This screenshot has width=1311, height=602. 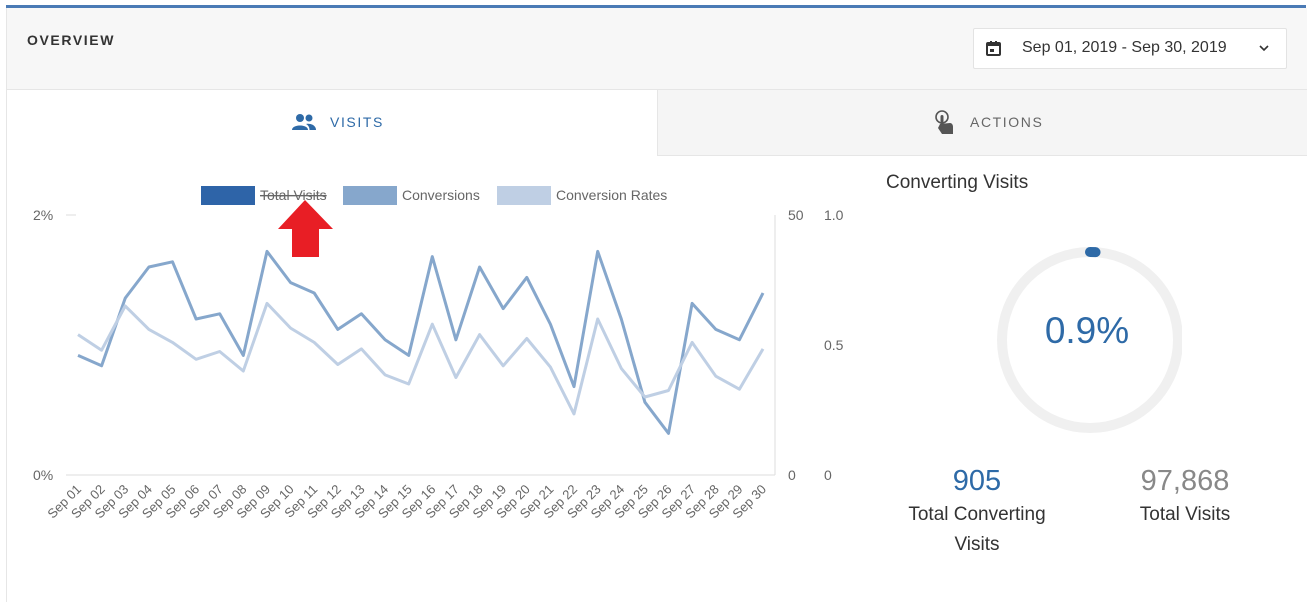 What do you see at coordinates (370, 195) in the screenshot?
I see `legend-conversions-swatch` at bounding box center [370, 195].